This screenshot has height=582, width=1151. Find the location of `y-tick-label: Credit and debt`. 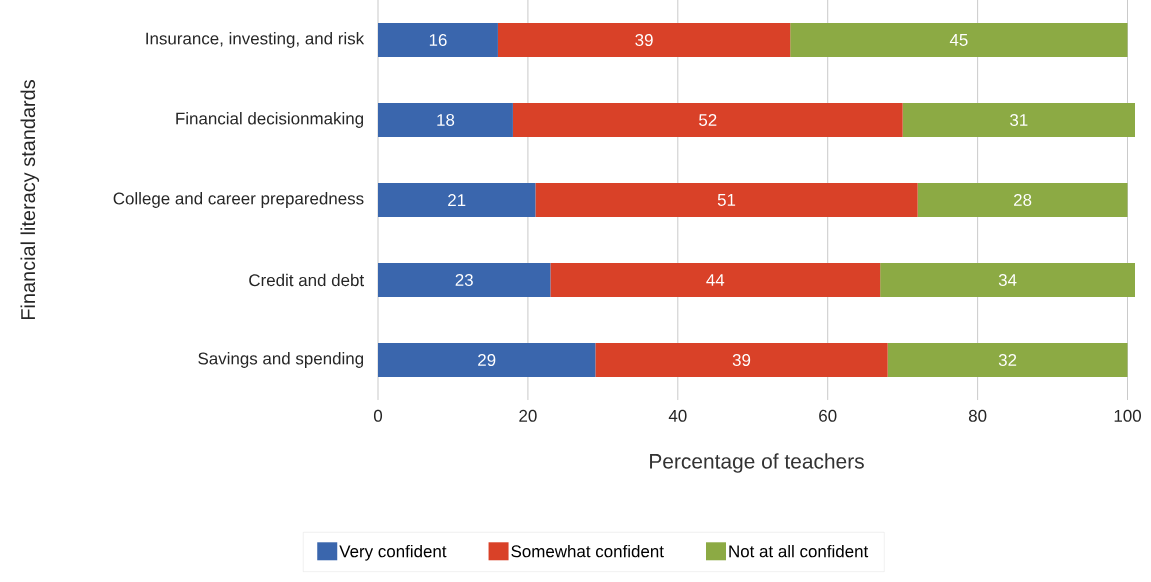

y-tick-label: Credit and debt is located at coordinates (306, 280).